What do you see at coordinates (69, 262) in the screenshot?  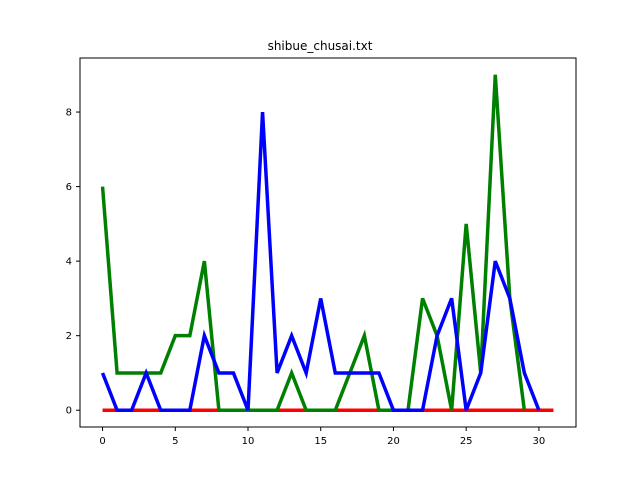 I see `y-tick-label: 4` at bounding box center [69, 262].